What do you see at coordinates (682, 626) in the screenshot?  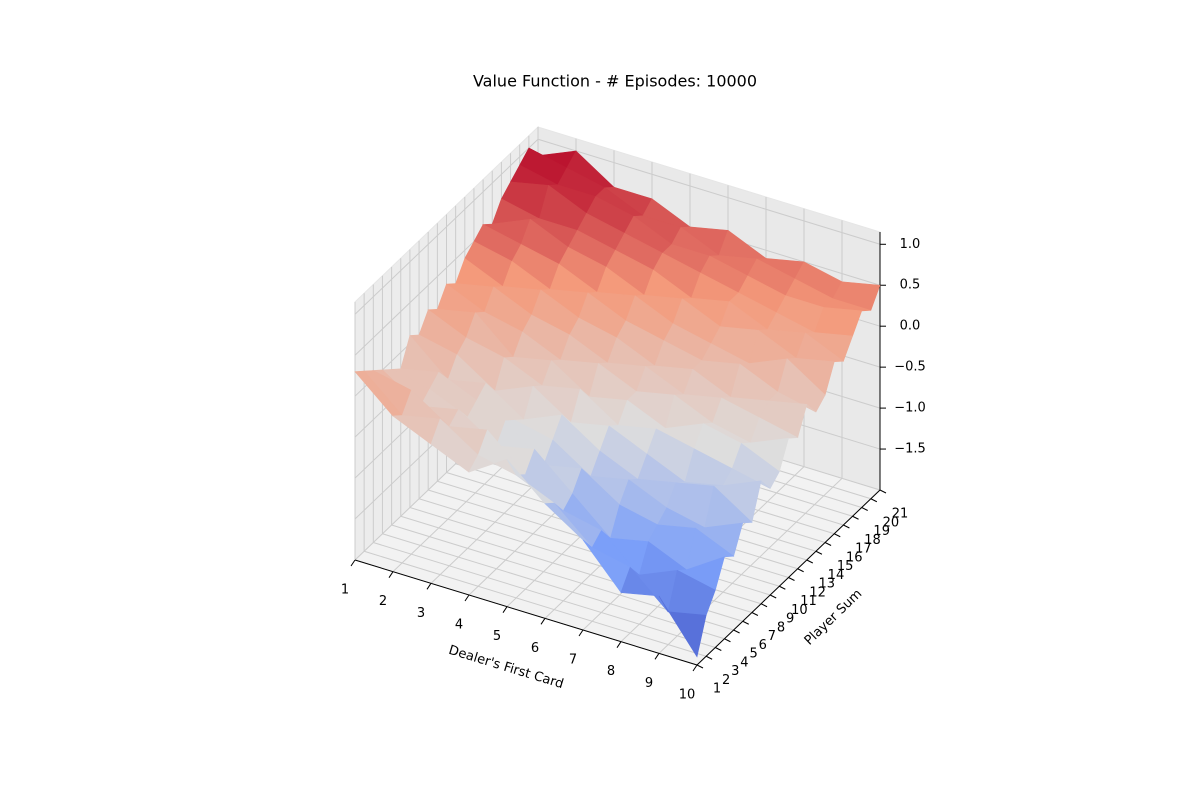 I see `surface-facet` at bounding box center [682, 626].